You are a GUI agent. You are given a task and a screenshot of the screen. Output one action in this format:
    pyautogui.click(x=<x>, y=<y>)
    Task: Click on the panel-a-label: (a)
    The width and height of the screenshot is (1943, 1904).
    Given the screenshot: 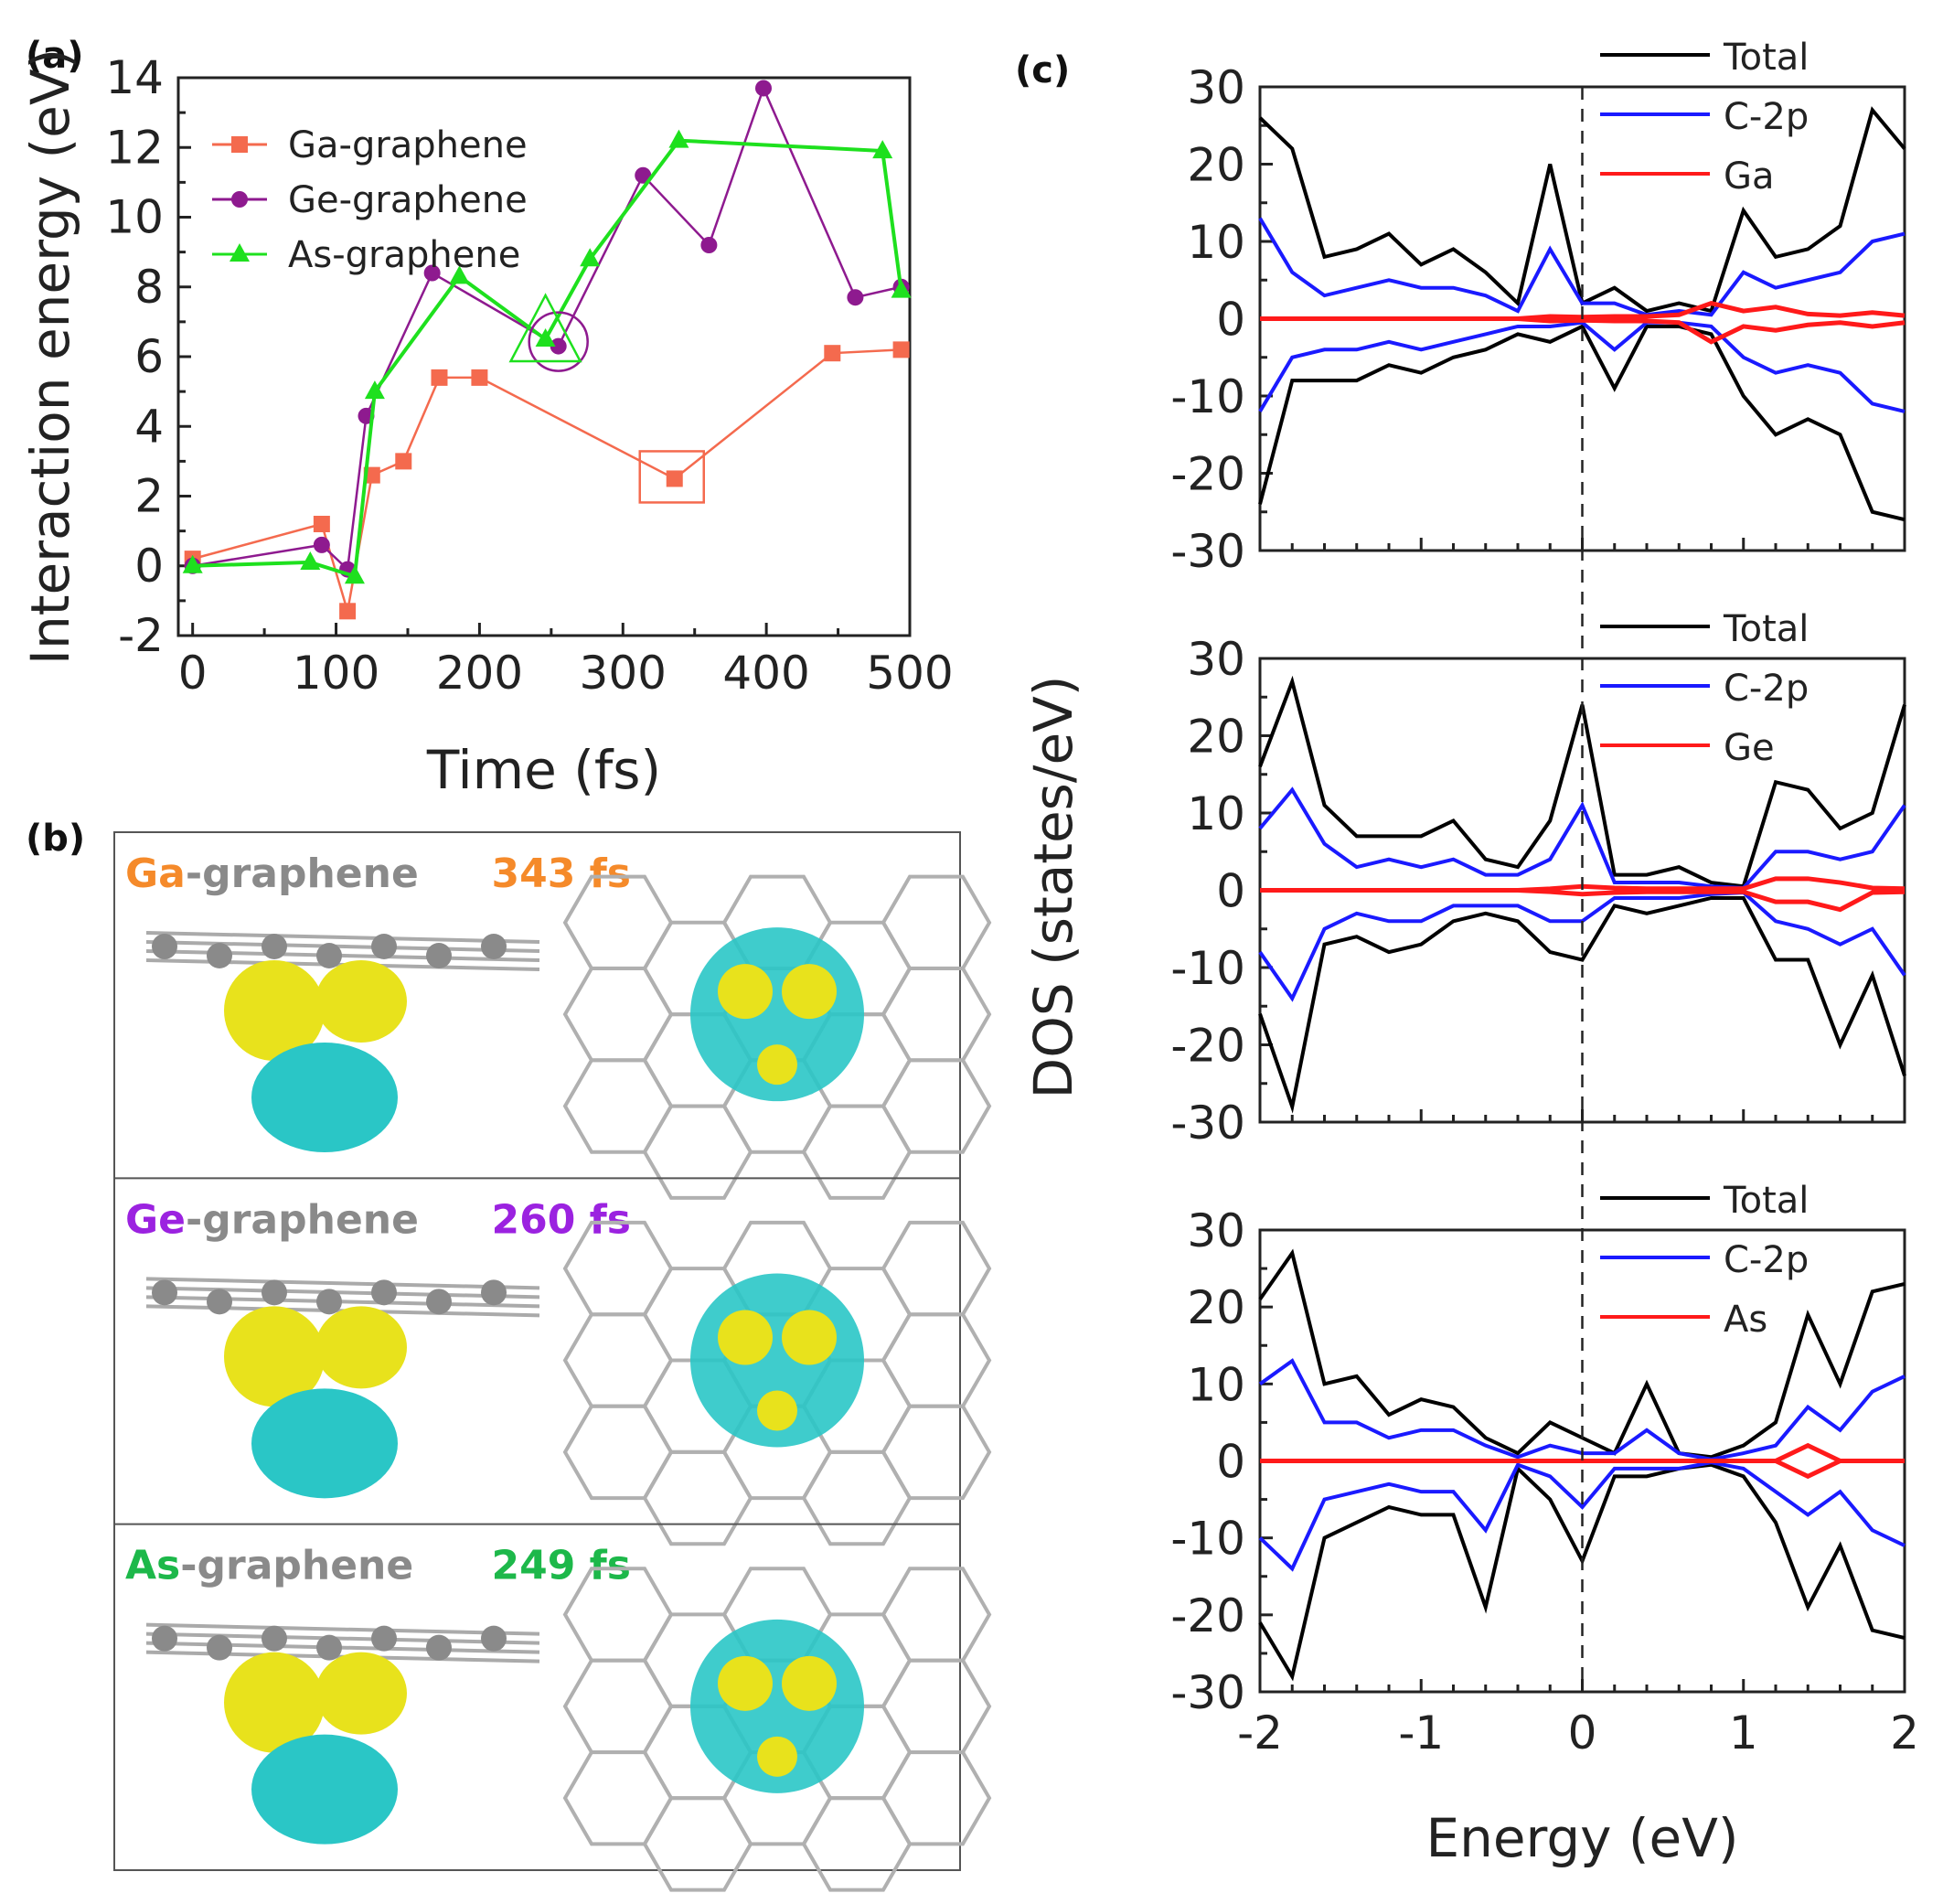 What is the action you would take?
    pyautogui.click(x=55, y=56)
    